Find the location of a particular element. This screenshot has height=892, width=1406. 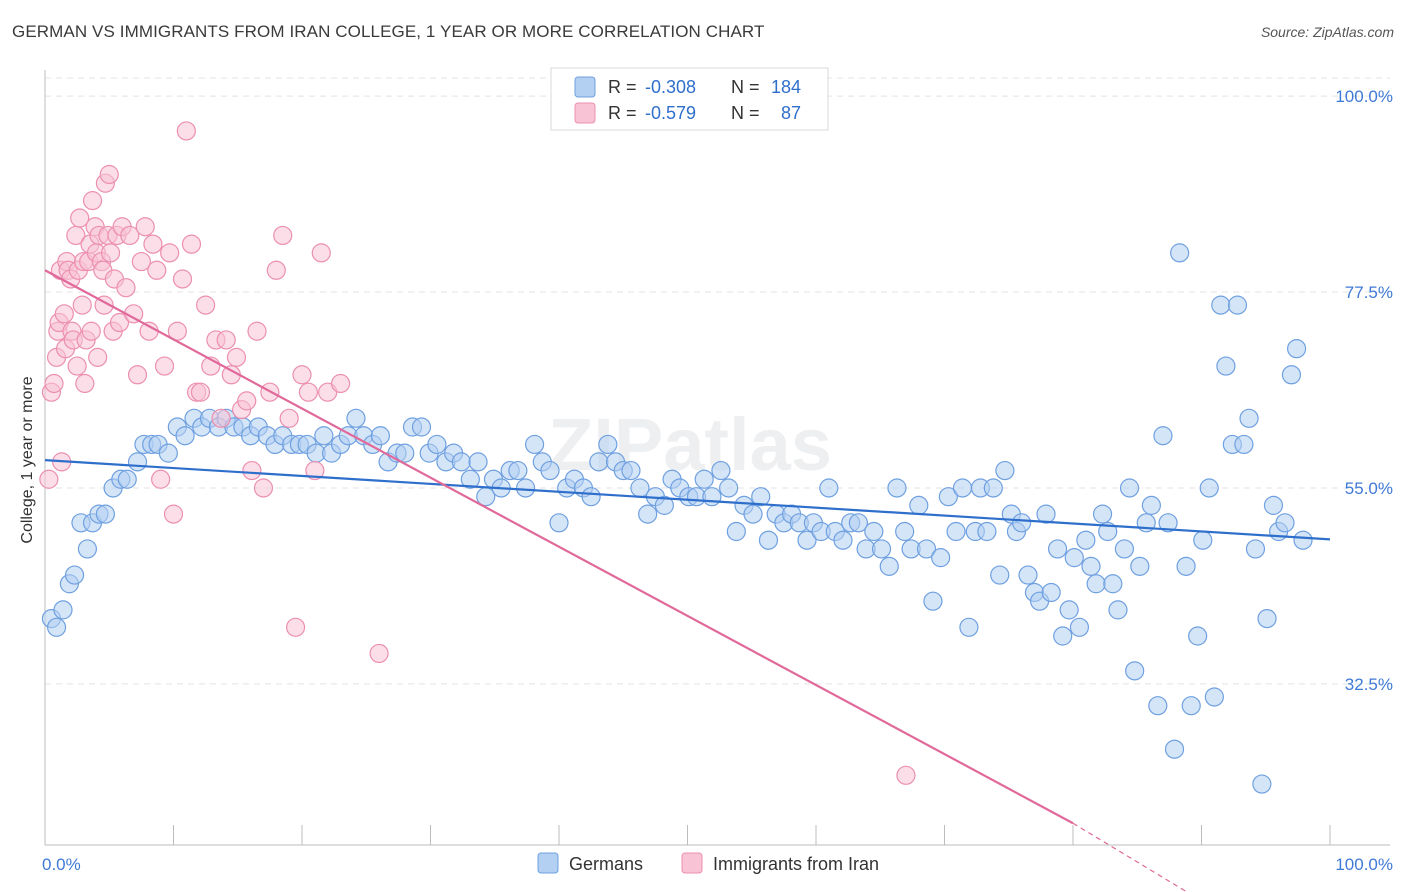

series-legend: Germans Immigrants from Iran is located at coordinates (708, 863).